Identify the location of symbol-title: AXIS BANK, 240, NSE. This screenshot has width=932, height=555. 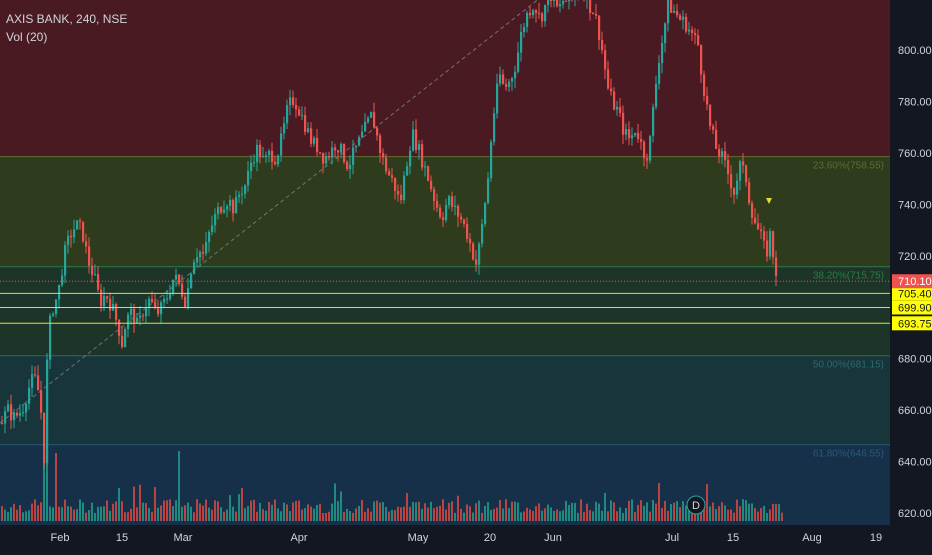
(67, 19).